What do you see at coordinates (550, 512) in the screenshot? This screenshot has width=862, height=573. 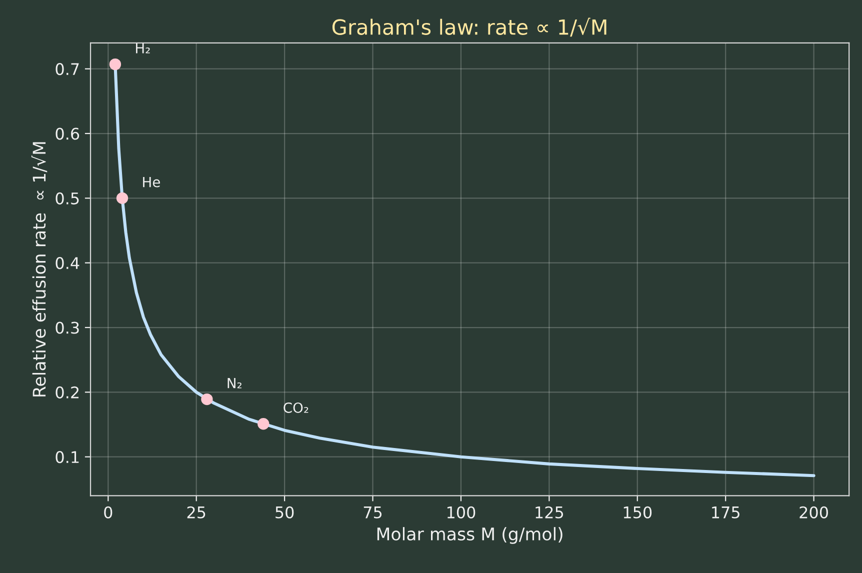 I see `x-tick-label: 125` at bounding box center [550, 512].